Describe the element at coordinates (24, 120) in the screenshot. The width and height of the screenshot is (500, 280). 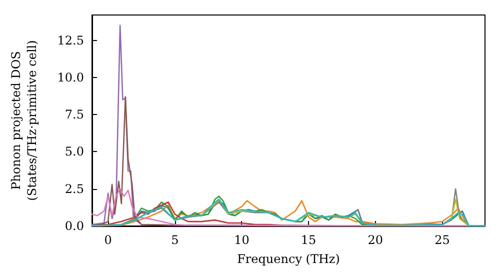
I see `y-axis-title: Phonon projected DOS (States/THz·primitive cell)` at that location.